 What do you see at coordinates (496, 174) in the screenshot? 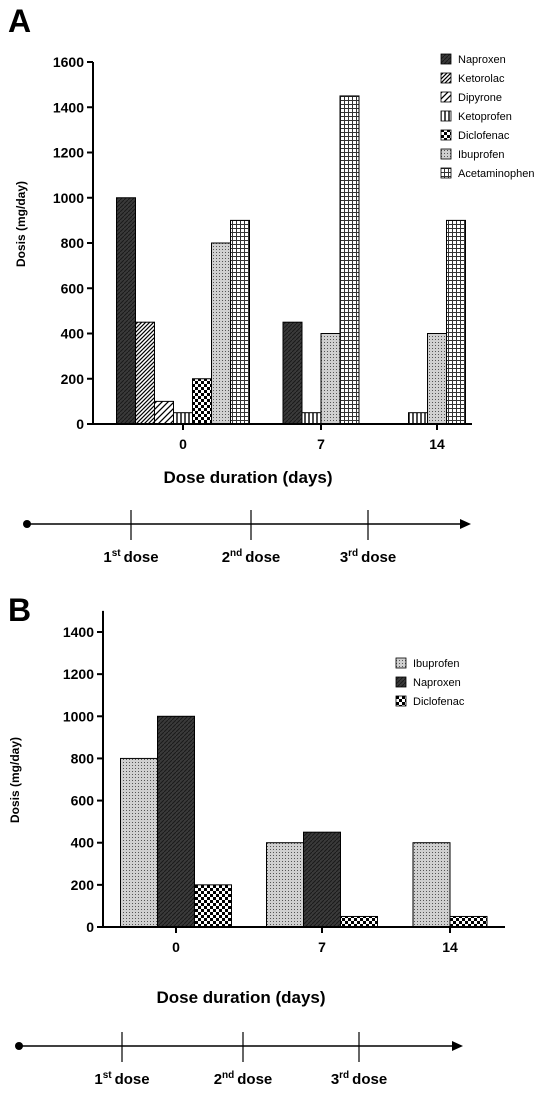
I see `legend-label-acetaminophen: Acetaminophen` at bounding box center [496, 174].